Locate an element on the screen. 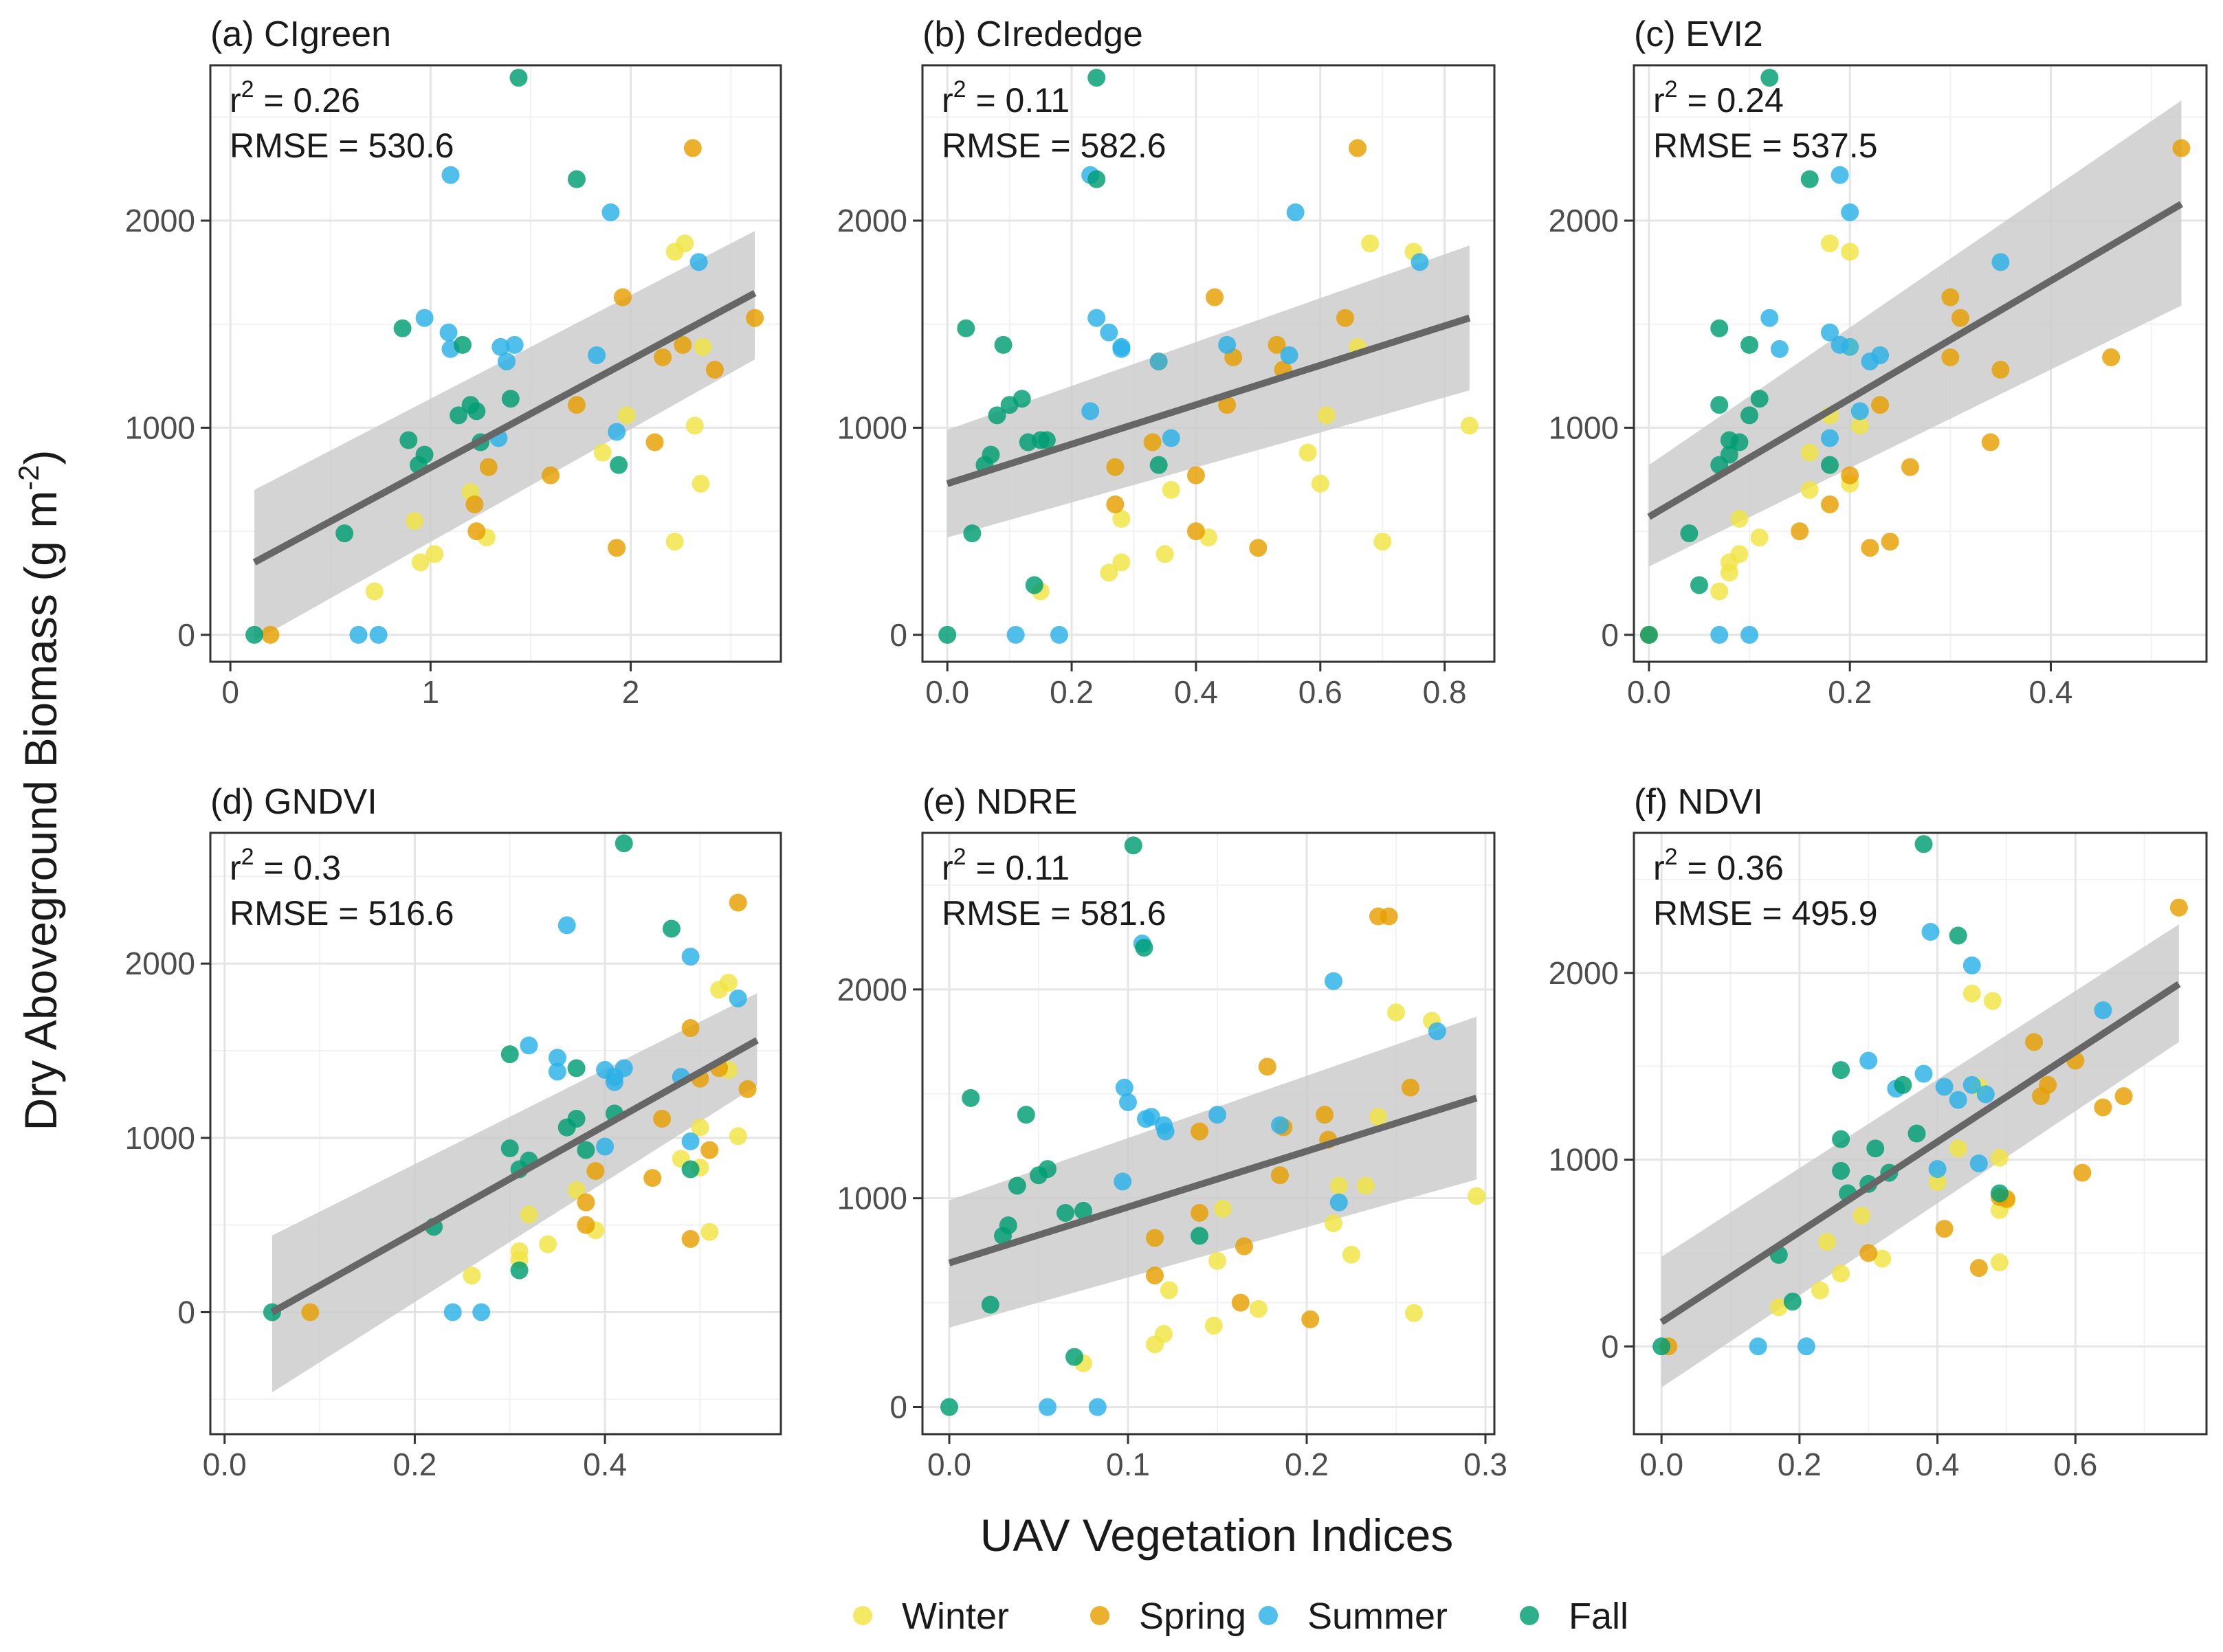  x-axis-title: UAV Vegetation Indices is located at coordinates (1217, 1535).